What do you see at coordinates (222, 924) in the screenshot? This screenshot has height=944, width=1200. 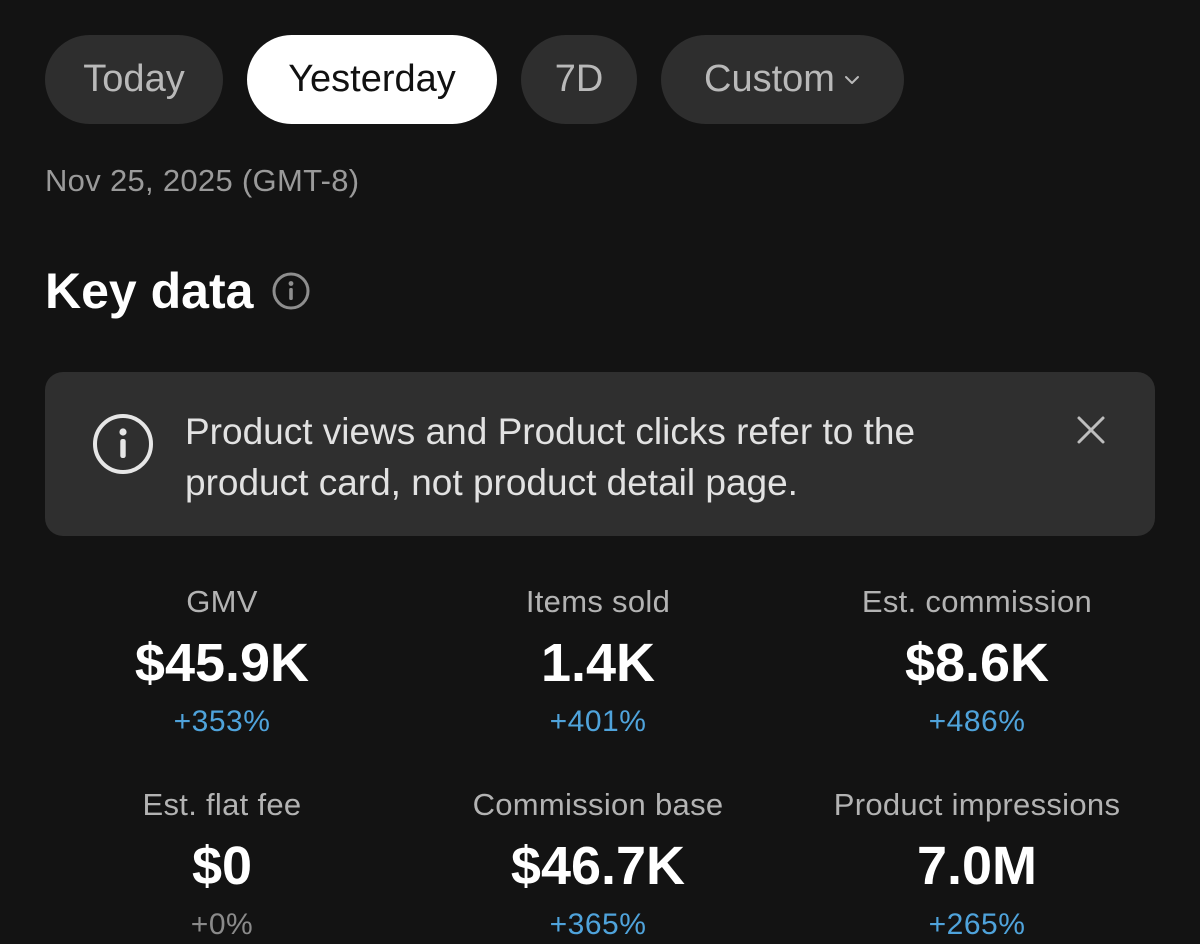 I see `metric-change: +0%` at bounding box center [222, 924].